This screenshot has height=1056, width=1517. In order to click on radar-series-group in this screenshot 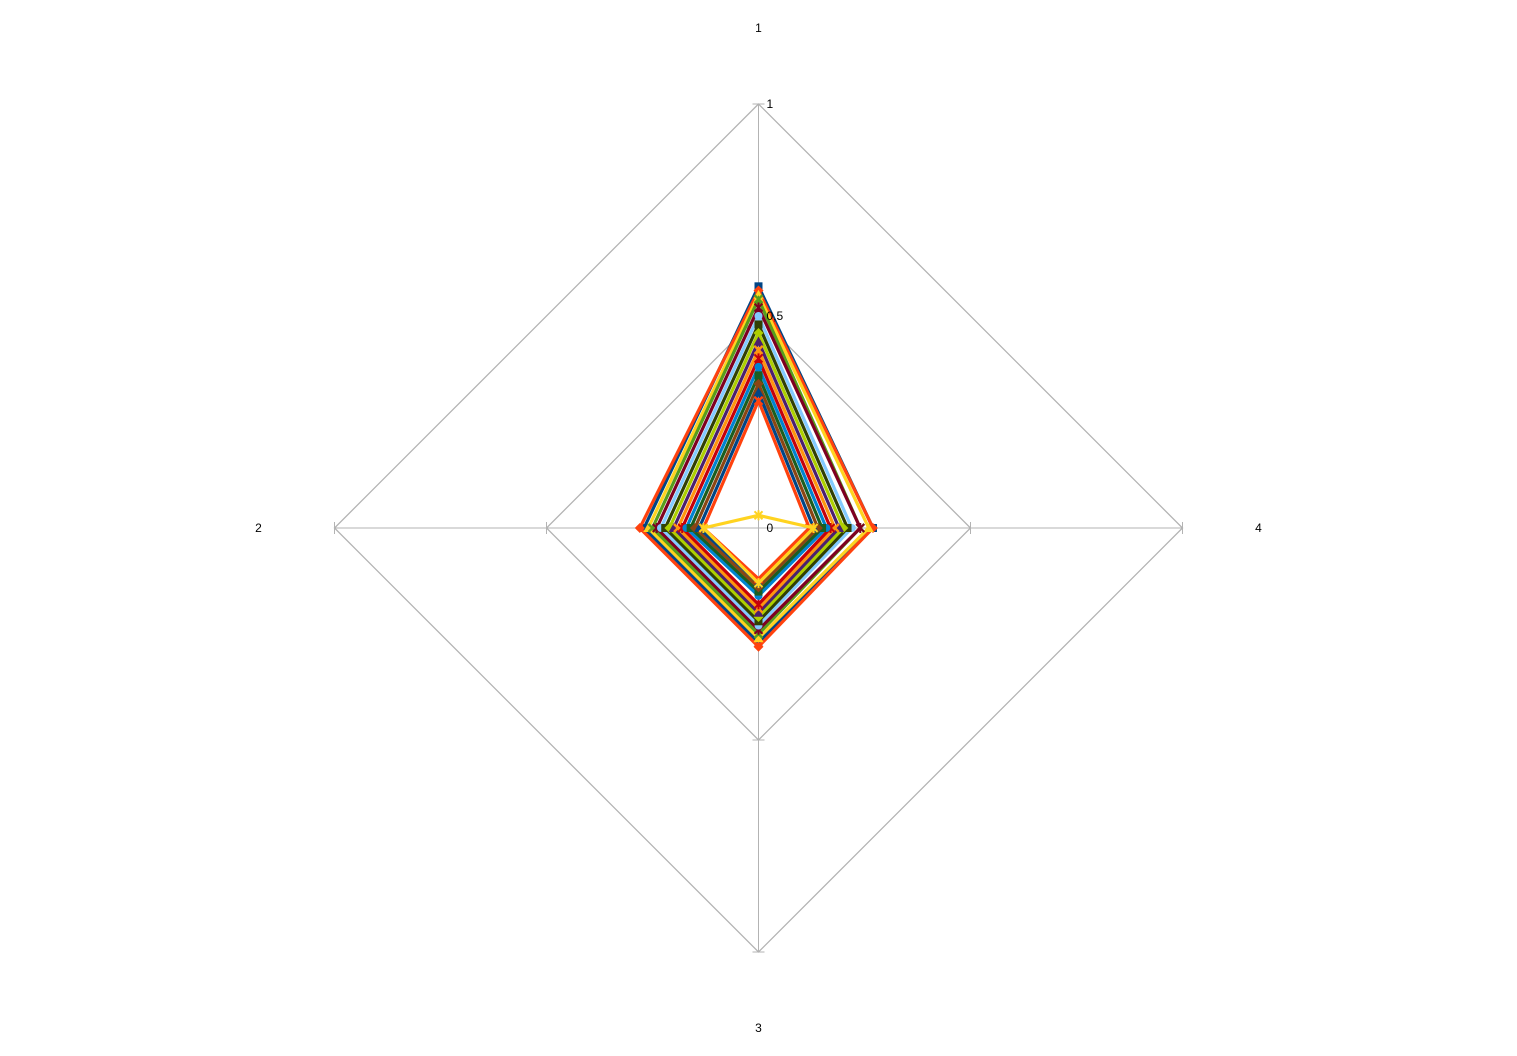, I will do `click(756, 467)`.